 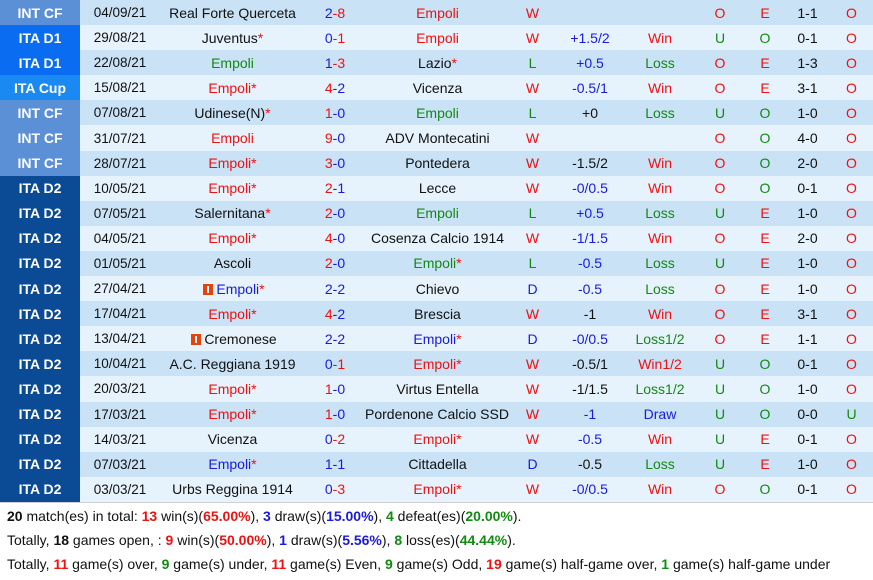 I want to click on away-team-name: Cittadella, so click(x=437, y=464).